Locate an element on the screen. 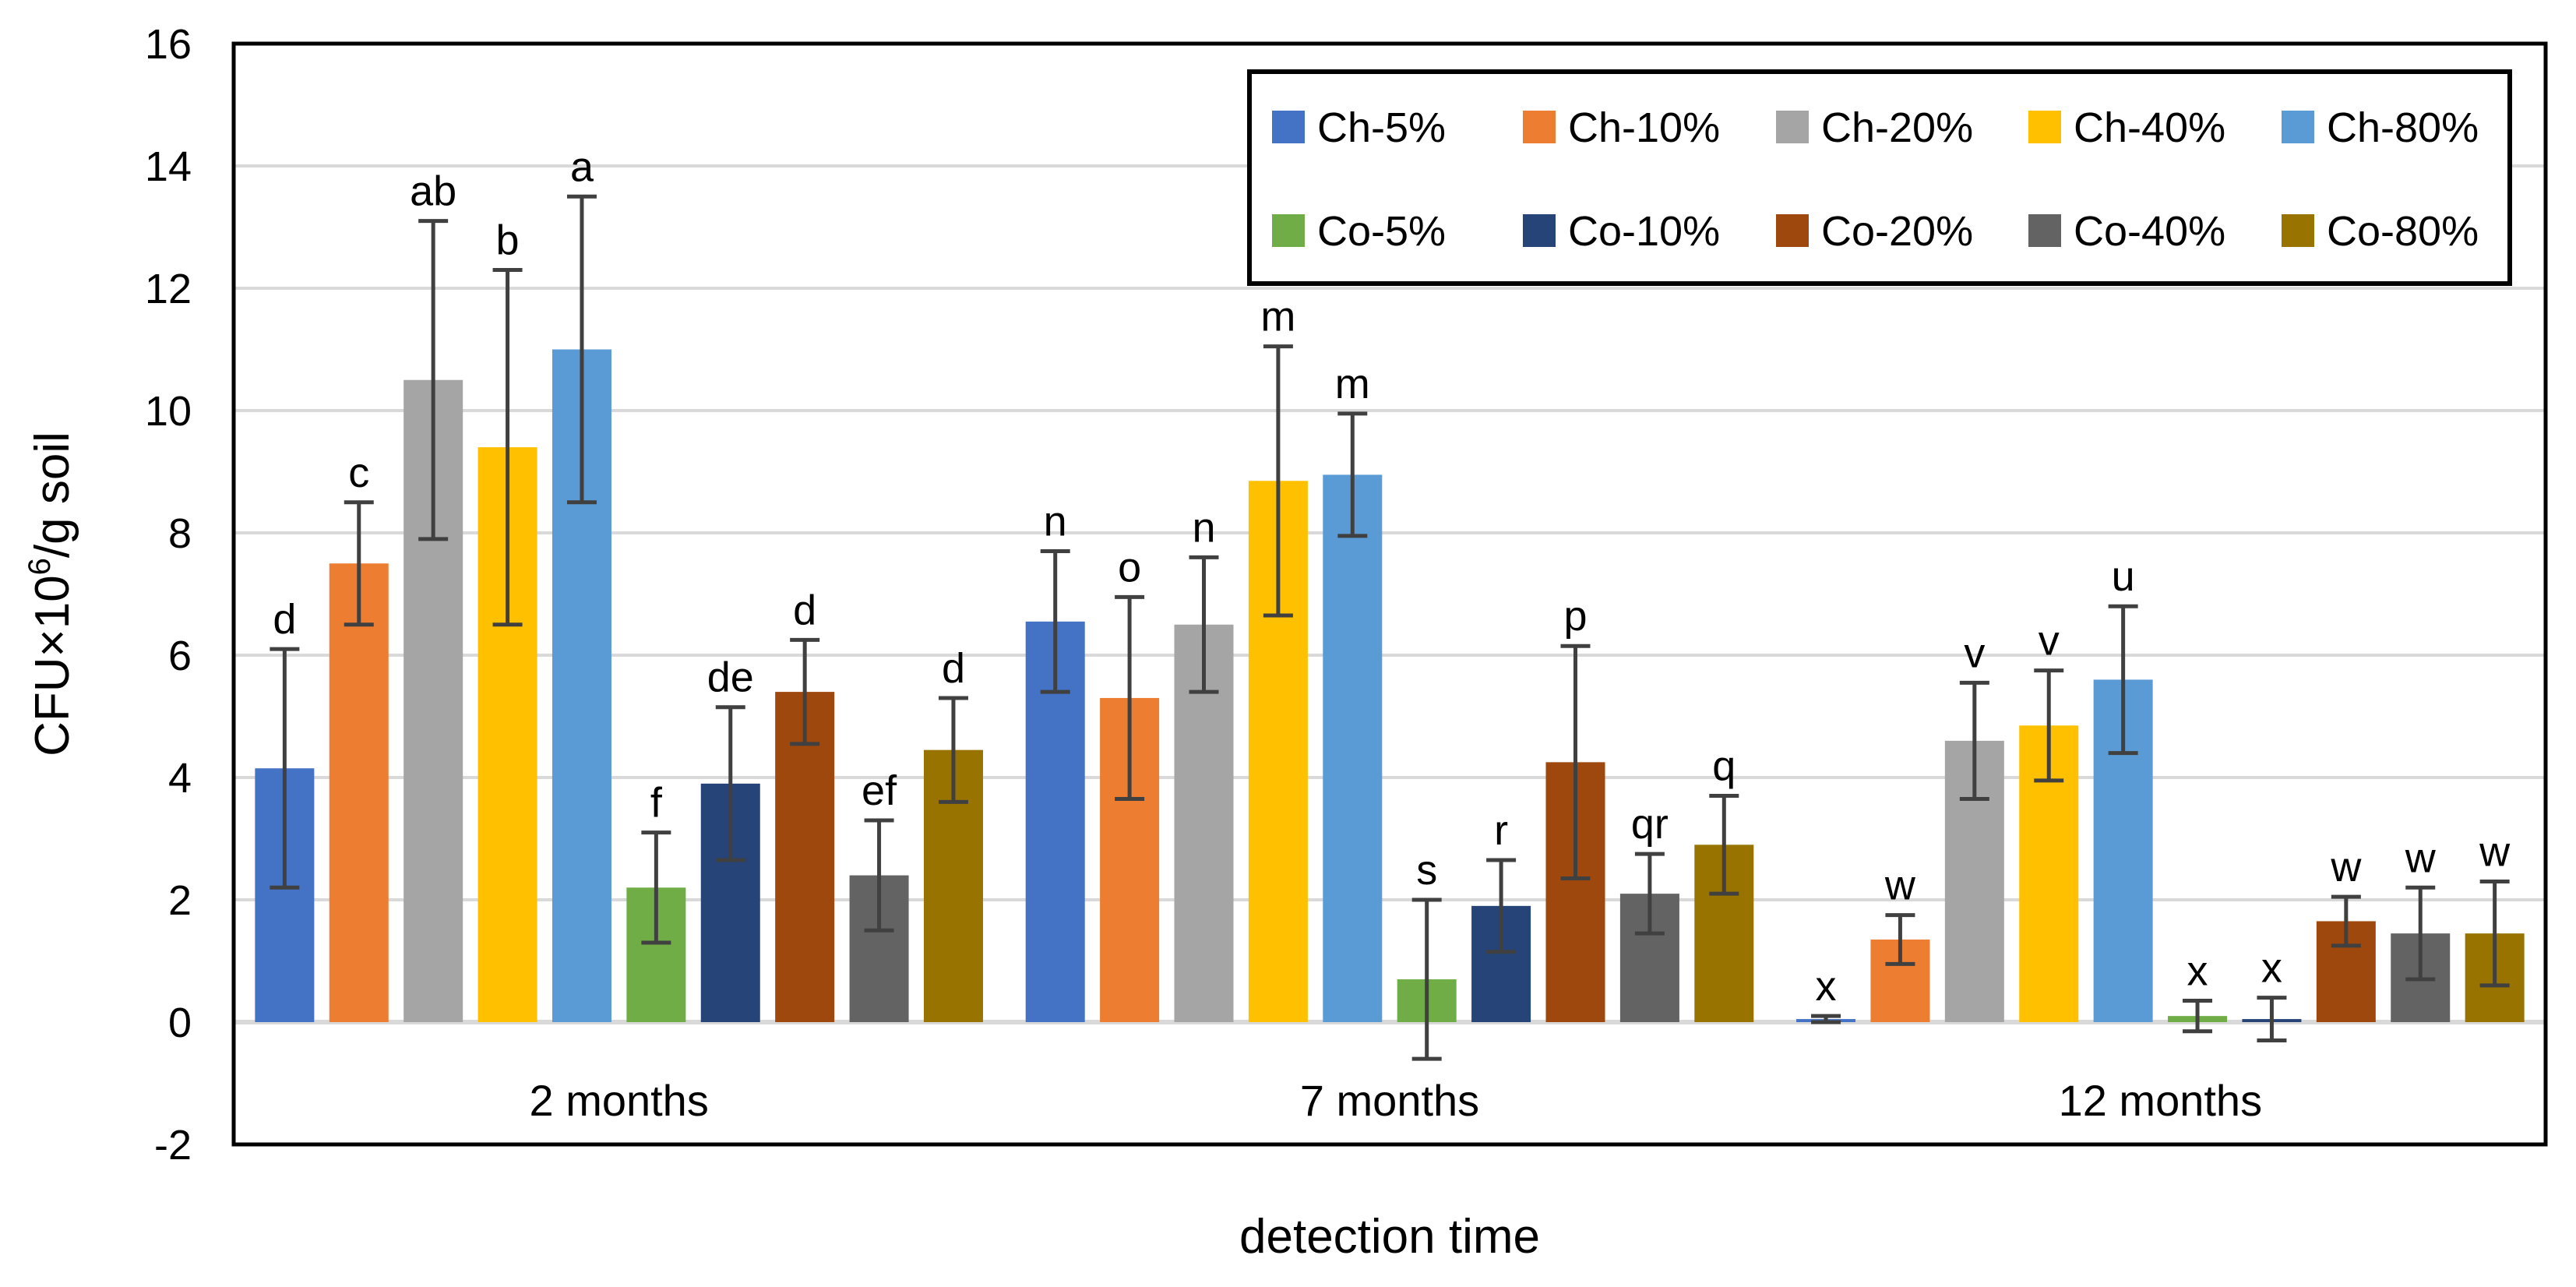  legend-label: Co-40% is located at coordinates (2150, 231).